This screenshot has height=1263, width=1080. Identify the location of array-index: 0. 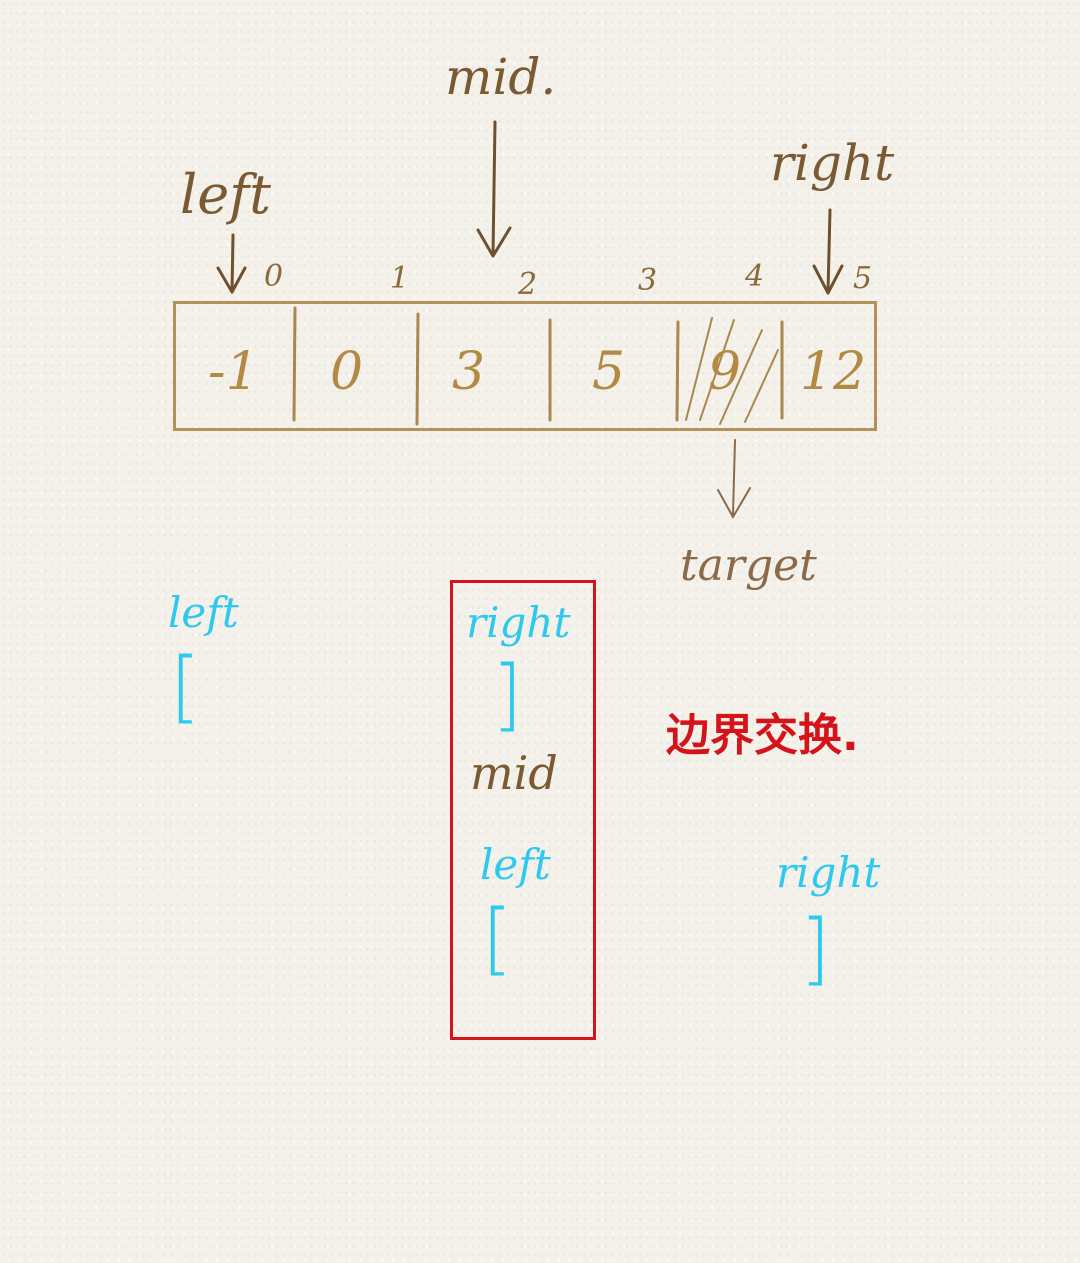
(274, 276).